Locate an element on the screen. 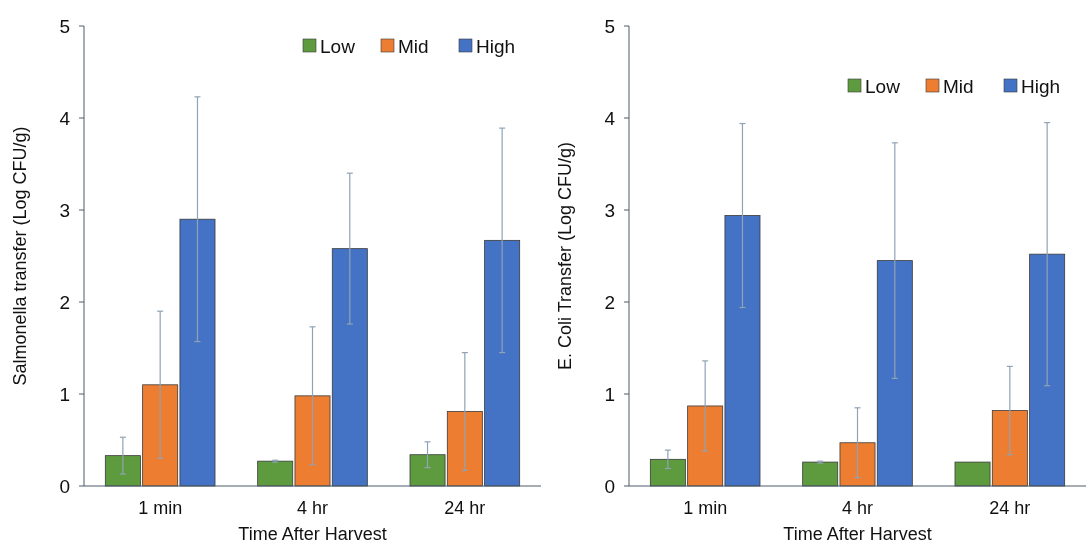 This screenshot has height=548, width=1090. y-axis-title: Salmonella transfer (Log CFU/g) is located at coordinates (20, 256).